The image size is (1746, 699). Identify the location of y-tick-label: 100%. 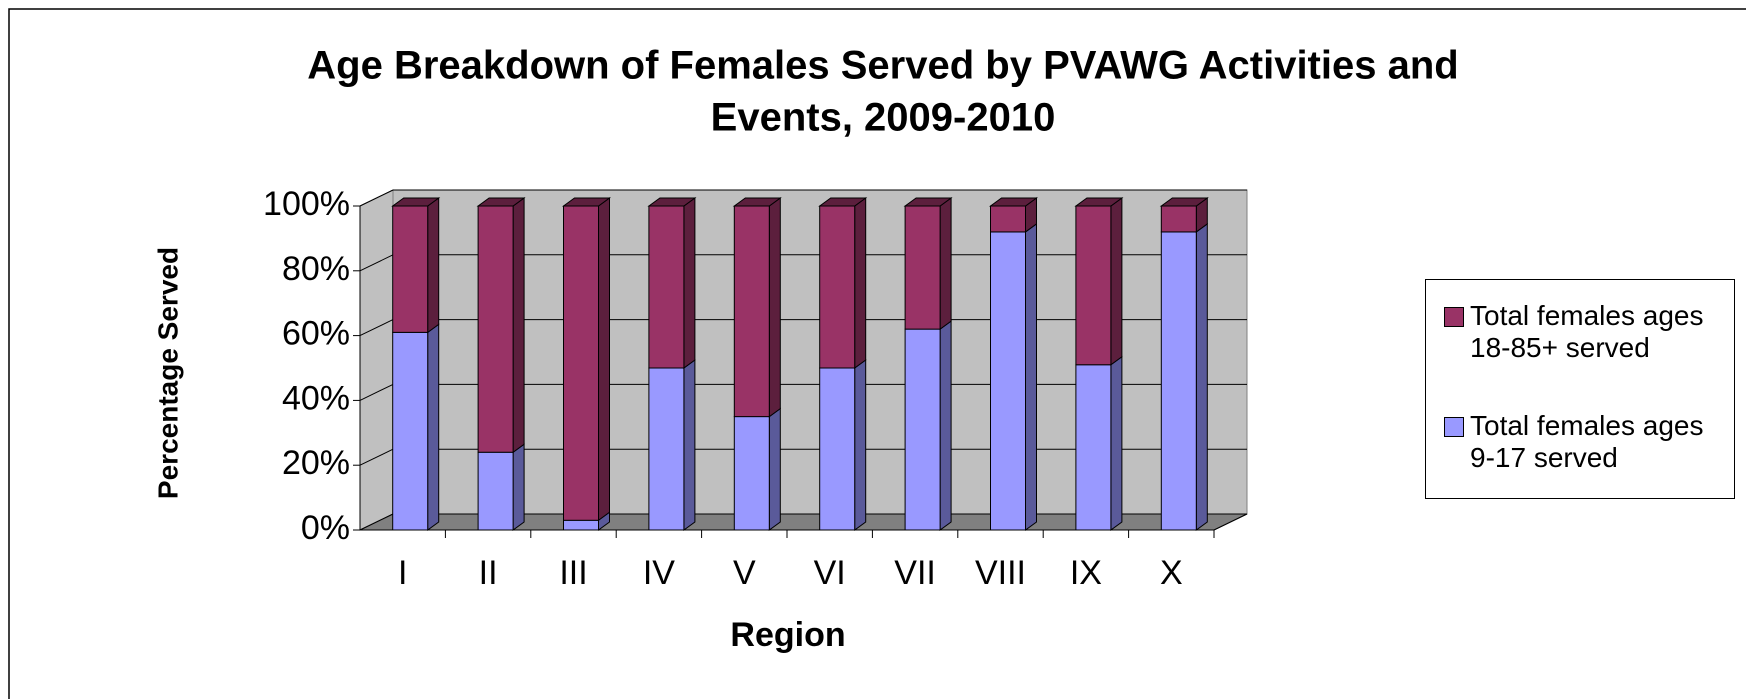
(306, 204).